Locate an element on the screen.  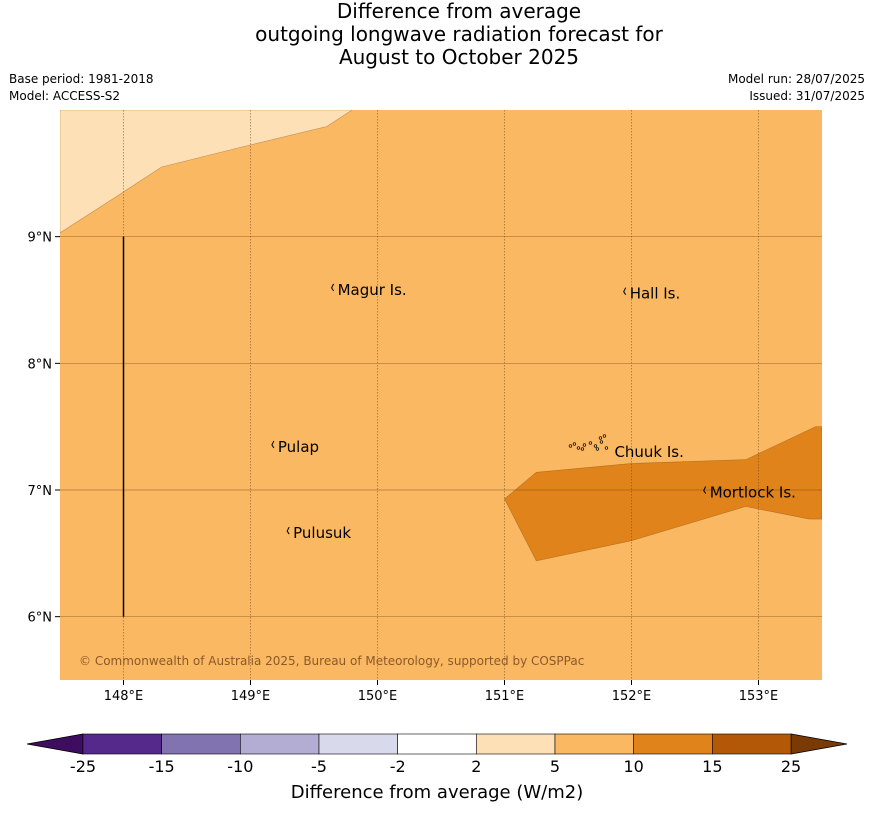
legend-tick-label: -10 is located at coordinates (240, 766).